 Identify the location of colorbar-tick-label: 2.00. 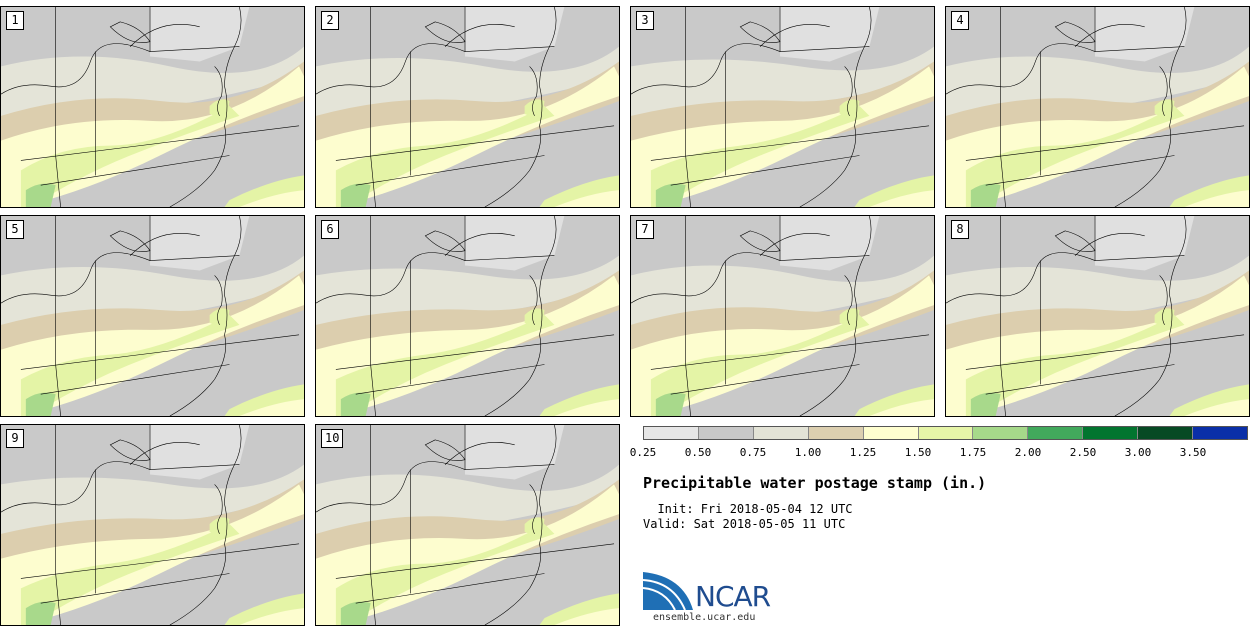
(1028, 452).